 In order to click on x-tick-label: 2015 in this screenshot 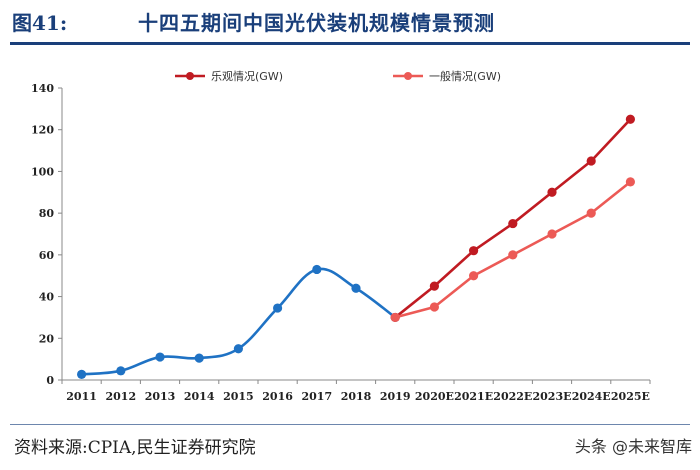, I will do `click(238, 396)`.